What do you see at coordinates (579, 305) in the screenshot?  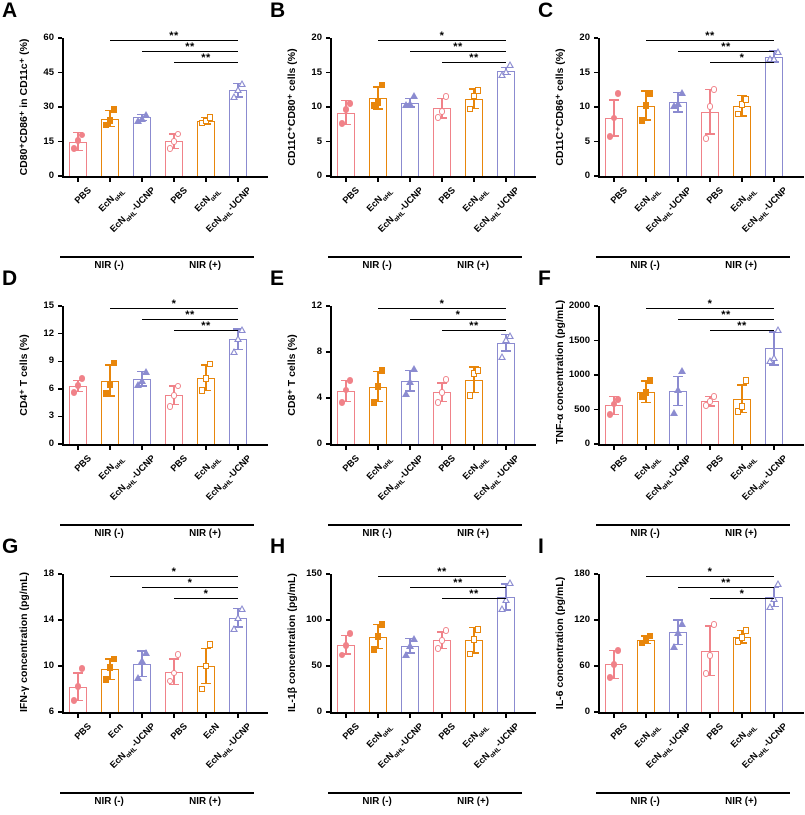 I see `y-tick-label: 2000` at bounding box center [579, 305].